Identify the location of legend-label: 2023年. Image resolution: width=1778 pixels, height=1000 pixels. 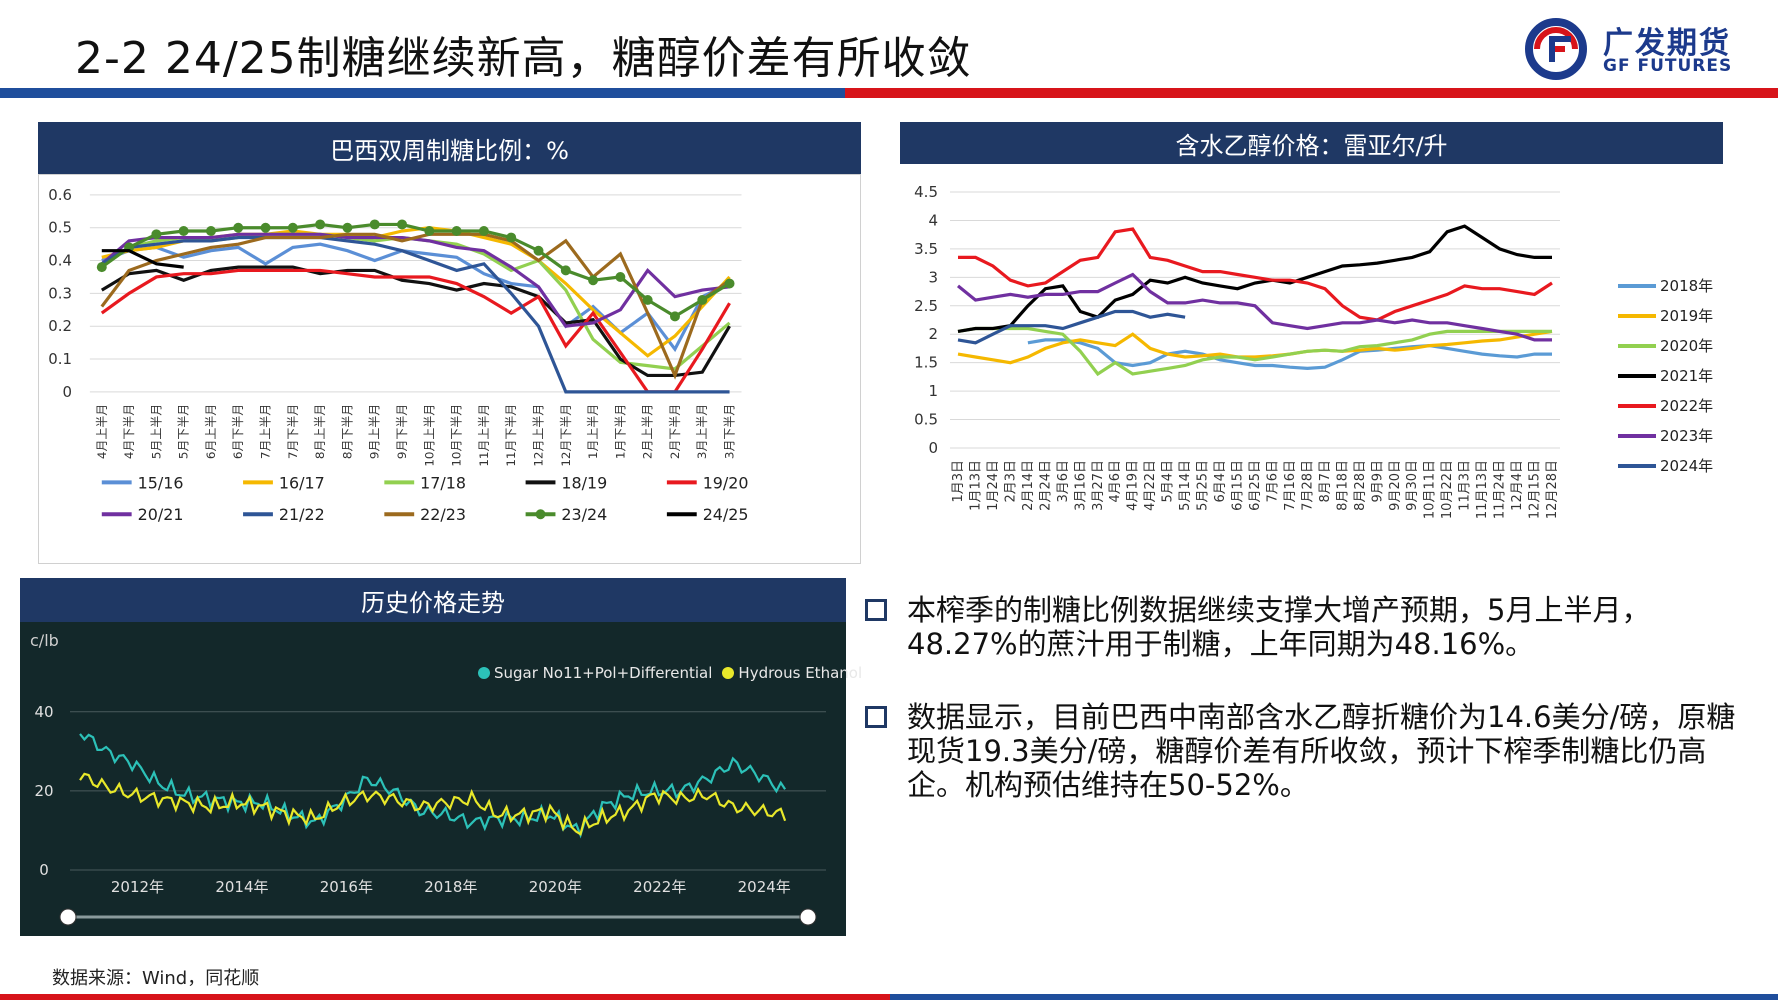
(1686, 436).